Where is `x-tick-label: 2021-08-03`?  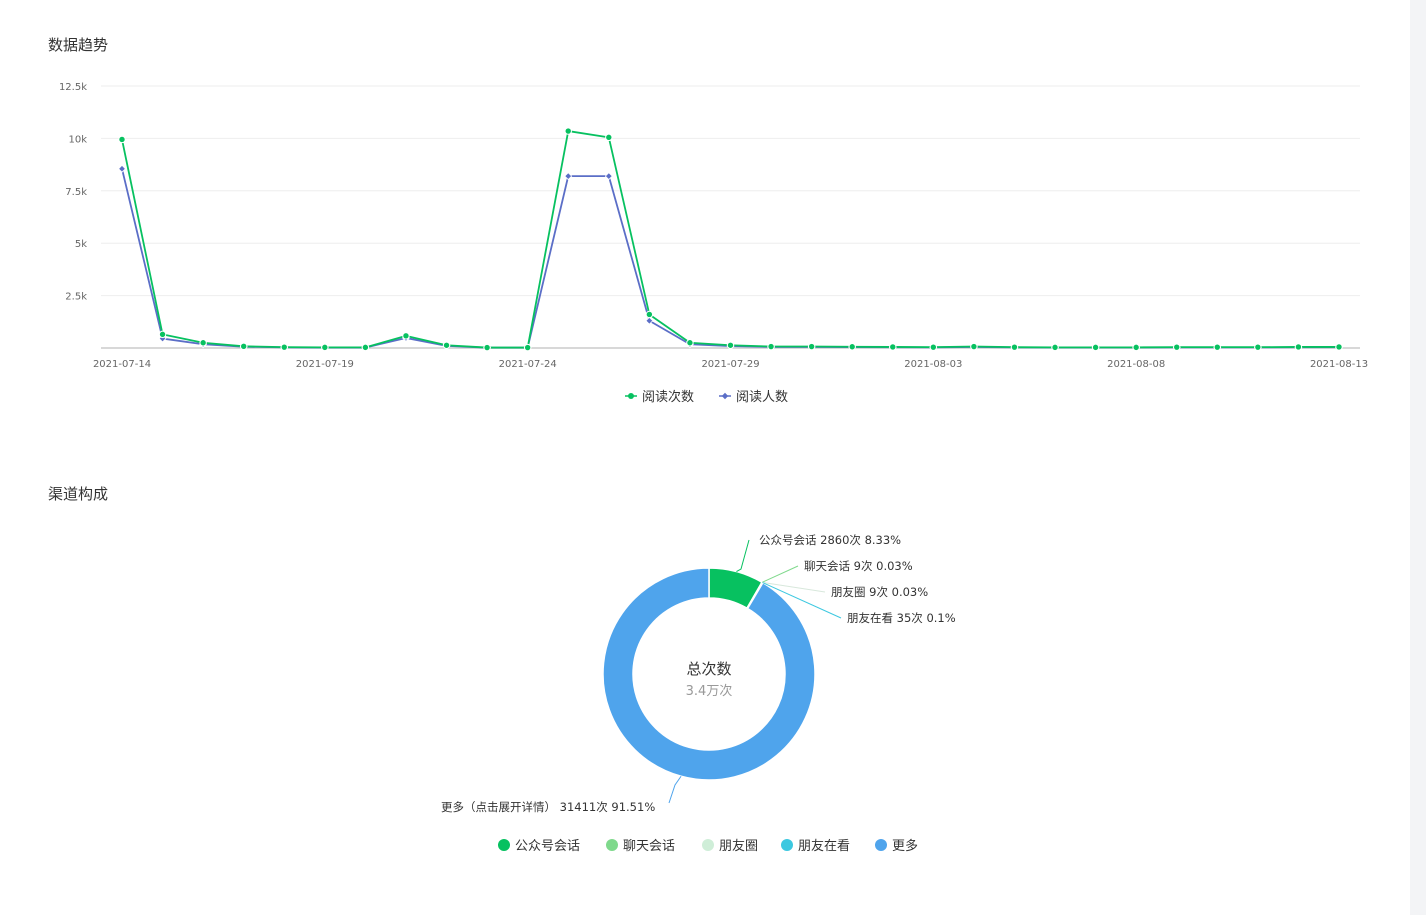 x-tick-label: 2021-08-03 is located at coordinates (933, 364).